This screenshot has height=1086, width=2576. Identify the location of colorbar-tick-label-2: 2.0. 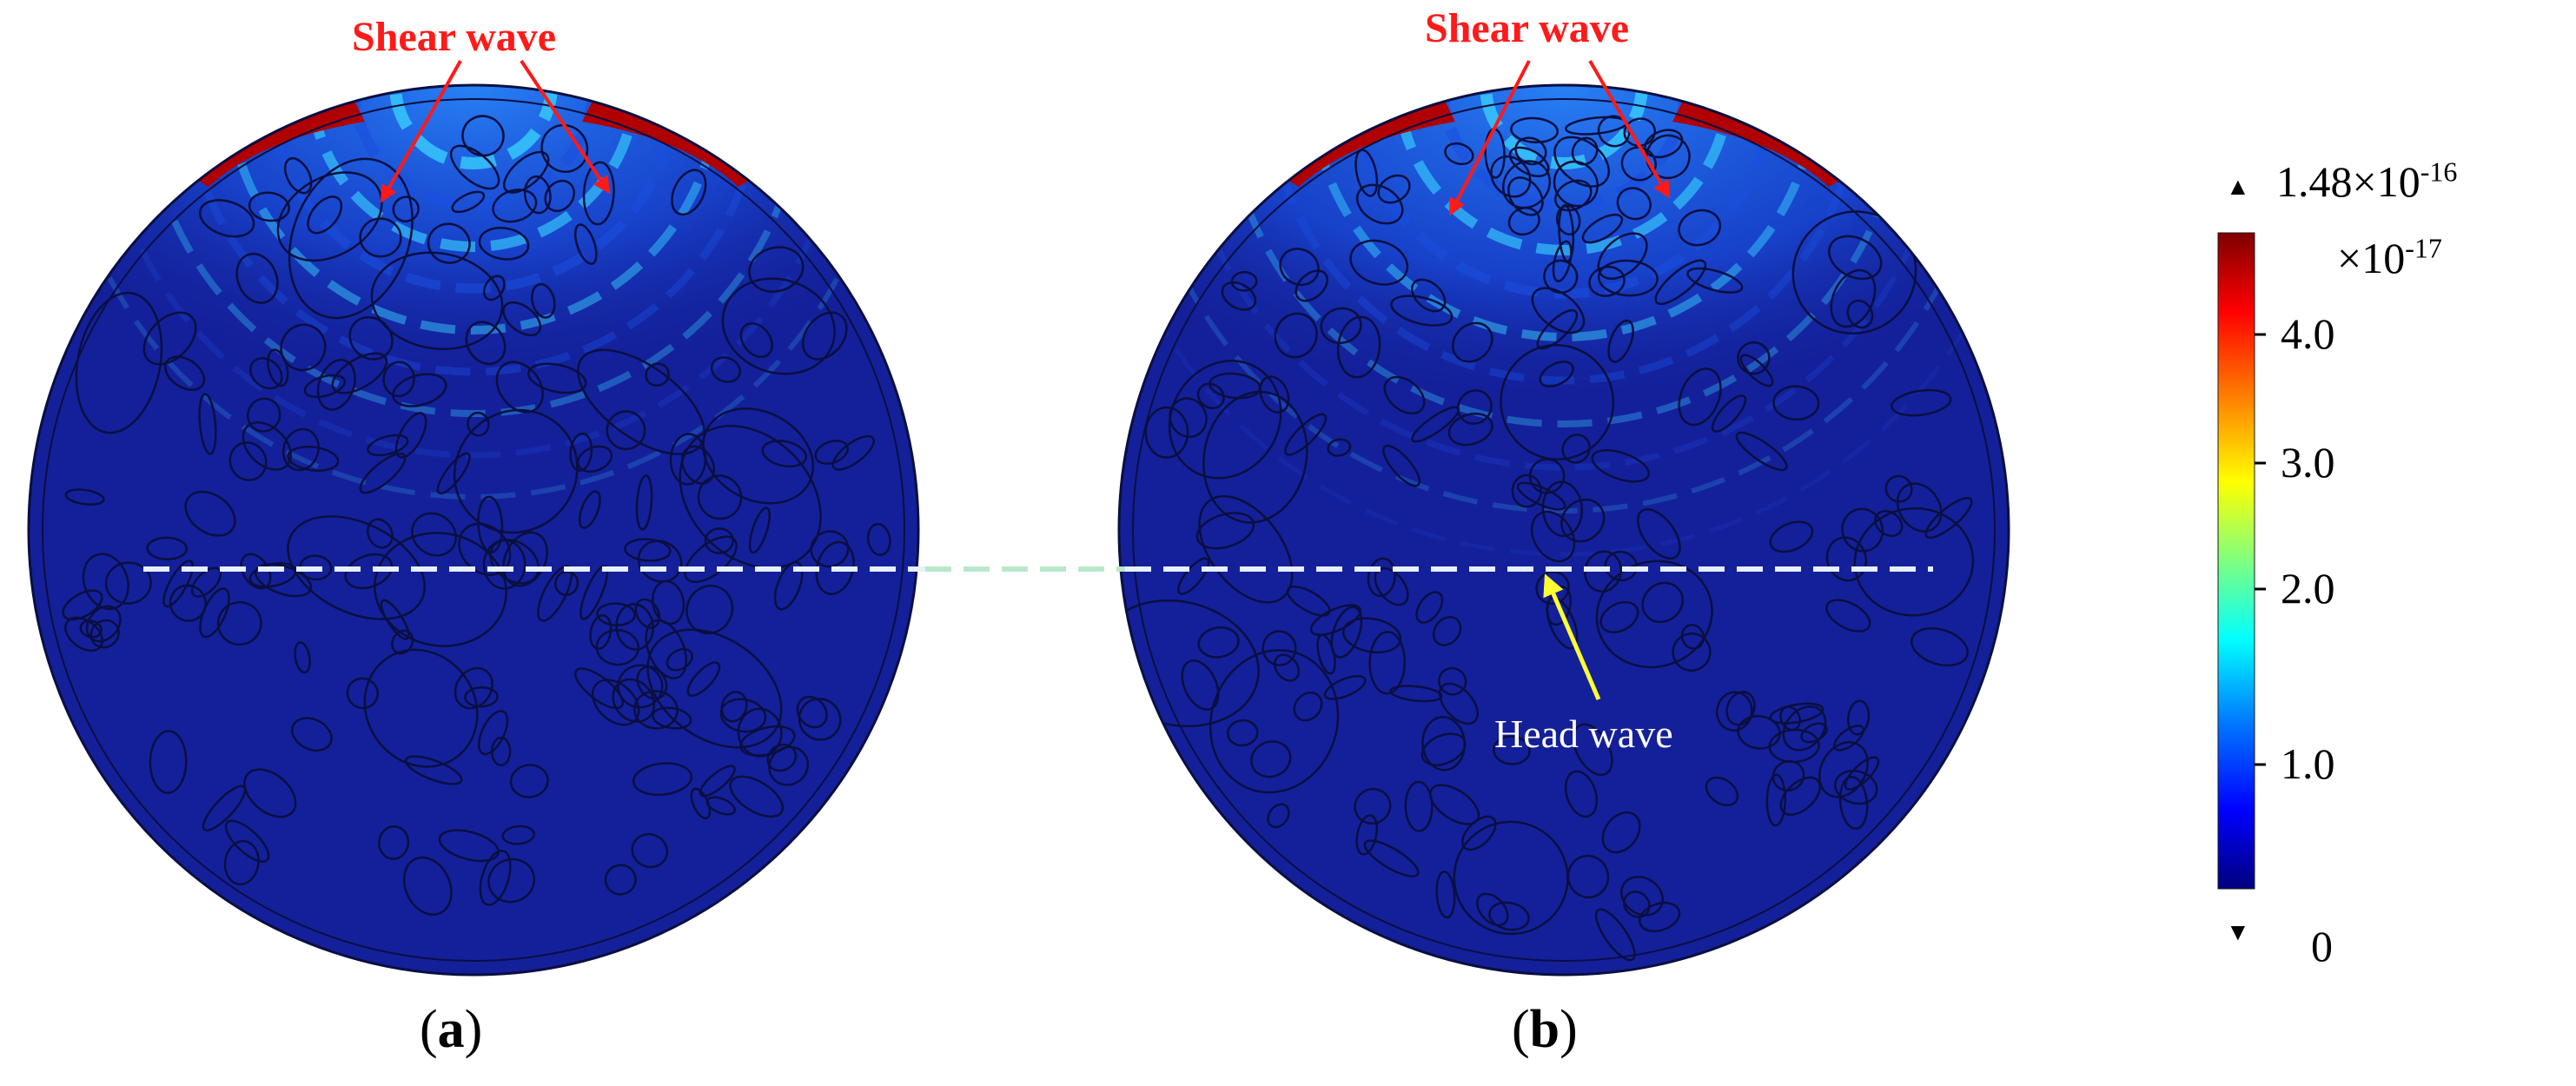
(2308, 588).